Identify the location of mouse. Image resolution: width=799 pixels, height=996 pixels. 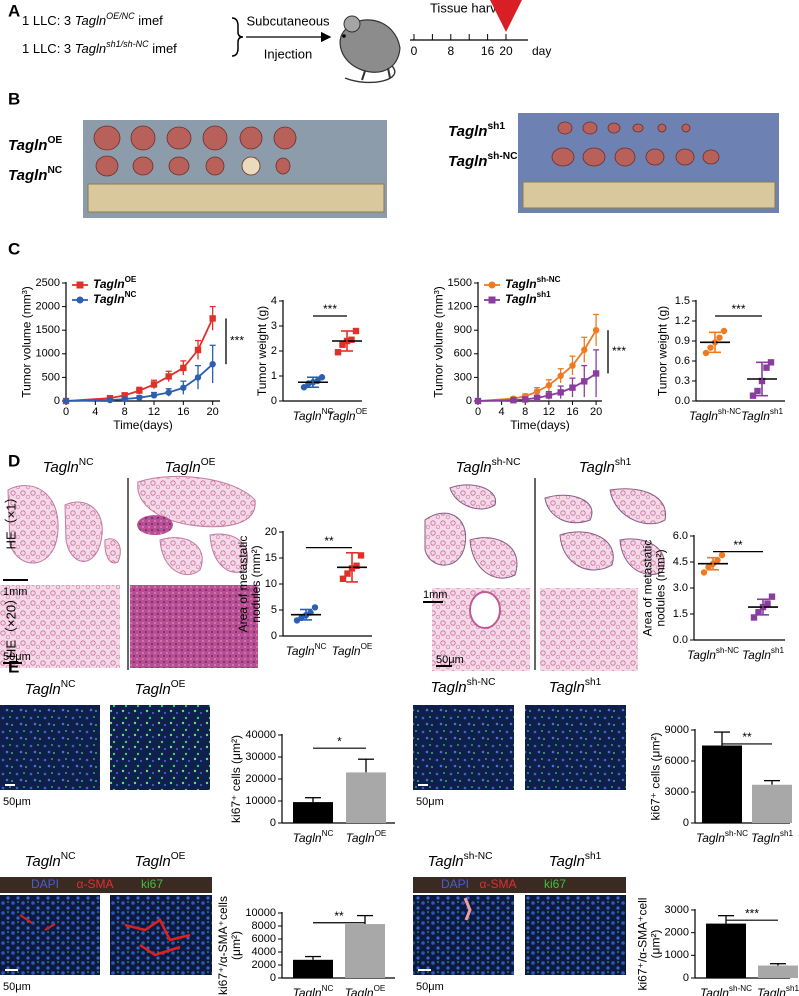
(370, 49).